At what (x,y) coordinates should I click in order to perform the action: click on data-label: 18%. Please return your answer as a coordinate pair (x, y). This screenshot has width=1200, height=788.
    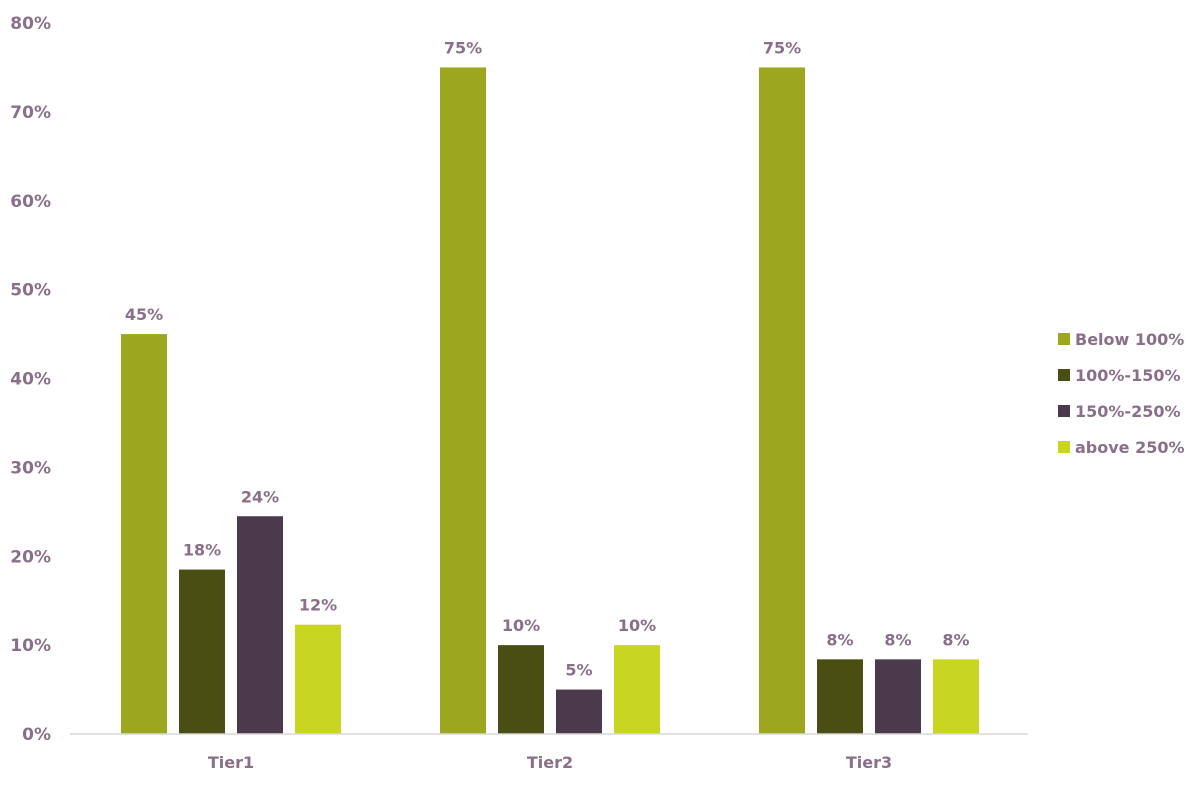
    Looking at the image, I should click on (202, 550).